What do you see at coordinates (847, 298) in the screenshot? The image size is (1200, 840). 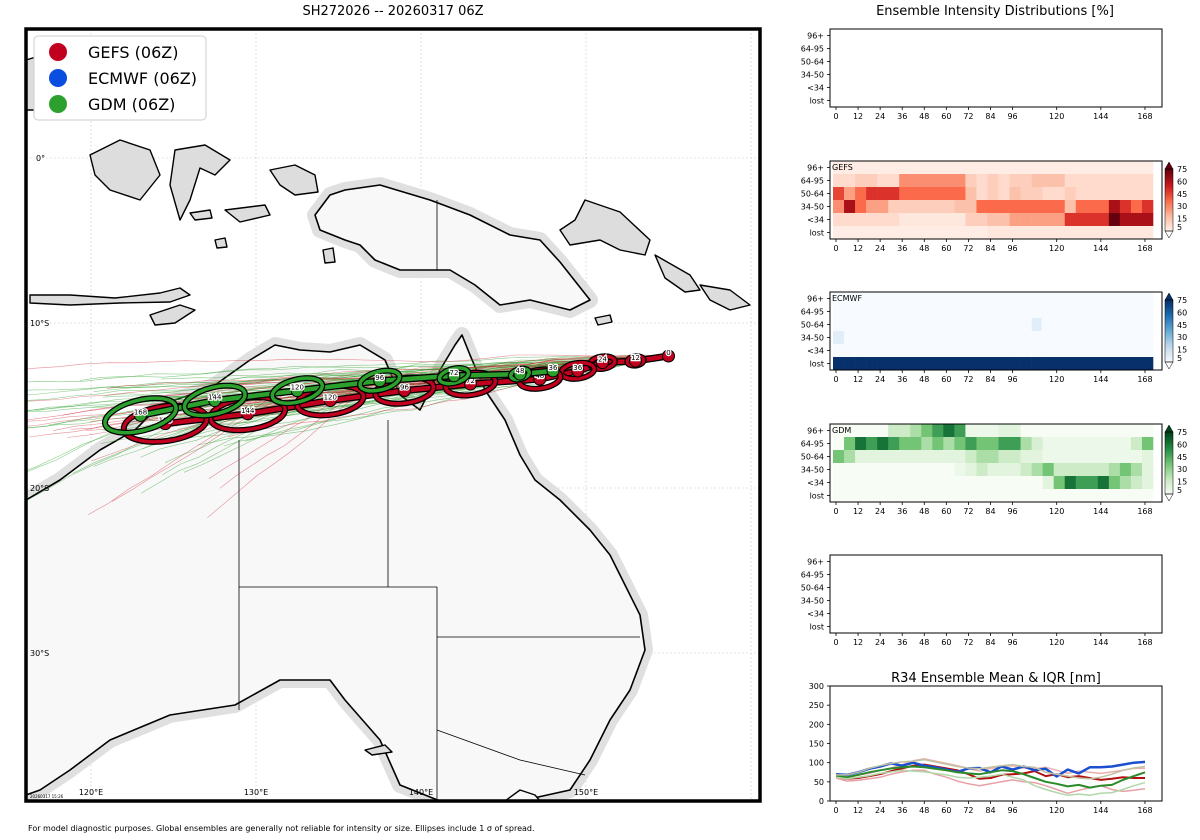 I see `panel-model-label: ECMWF` at bounding box center [847, 298].